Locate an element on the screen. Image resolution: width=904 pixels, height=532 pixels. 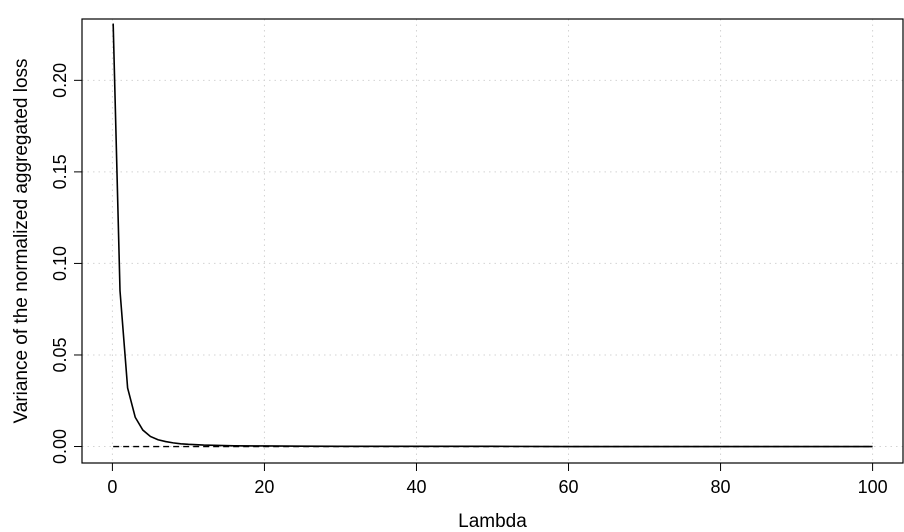
x-tick-label: 20 is located at coordinates (264, 487).